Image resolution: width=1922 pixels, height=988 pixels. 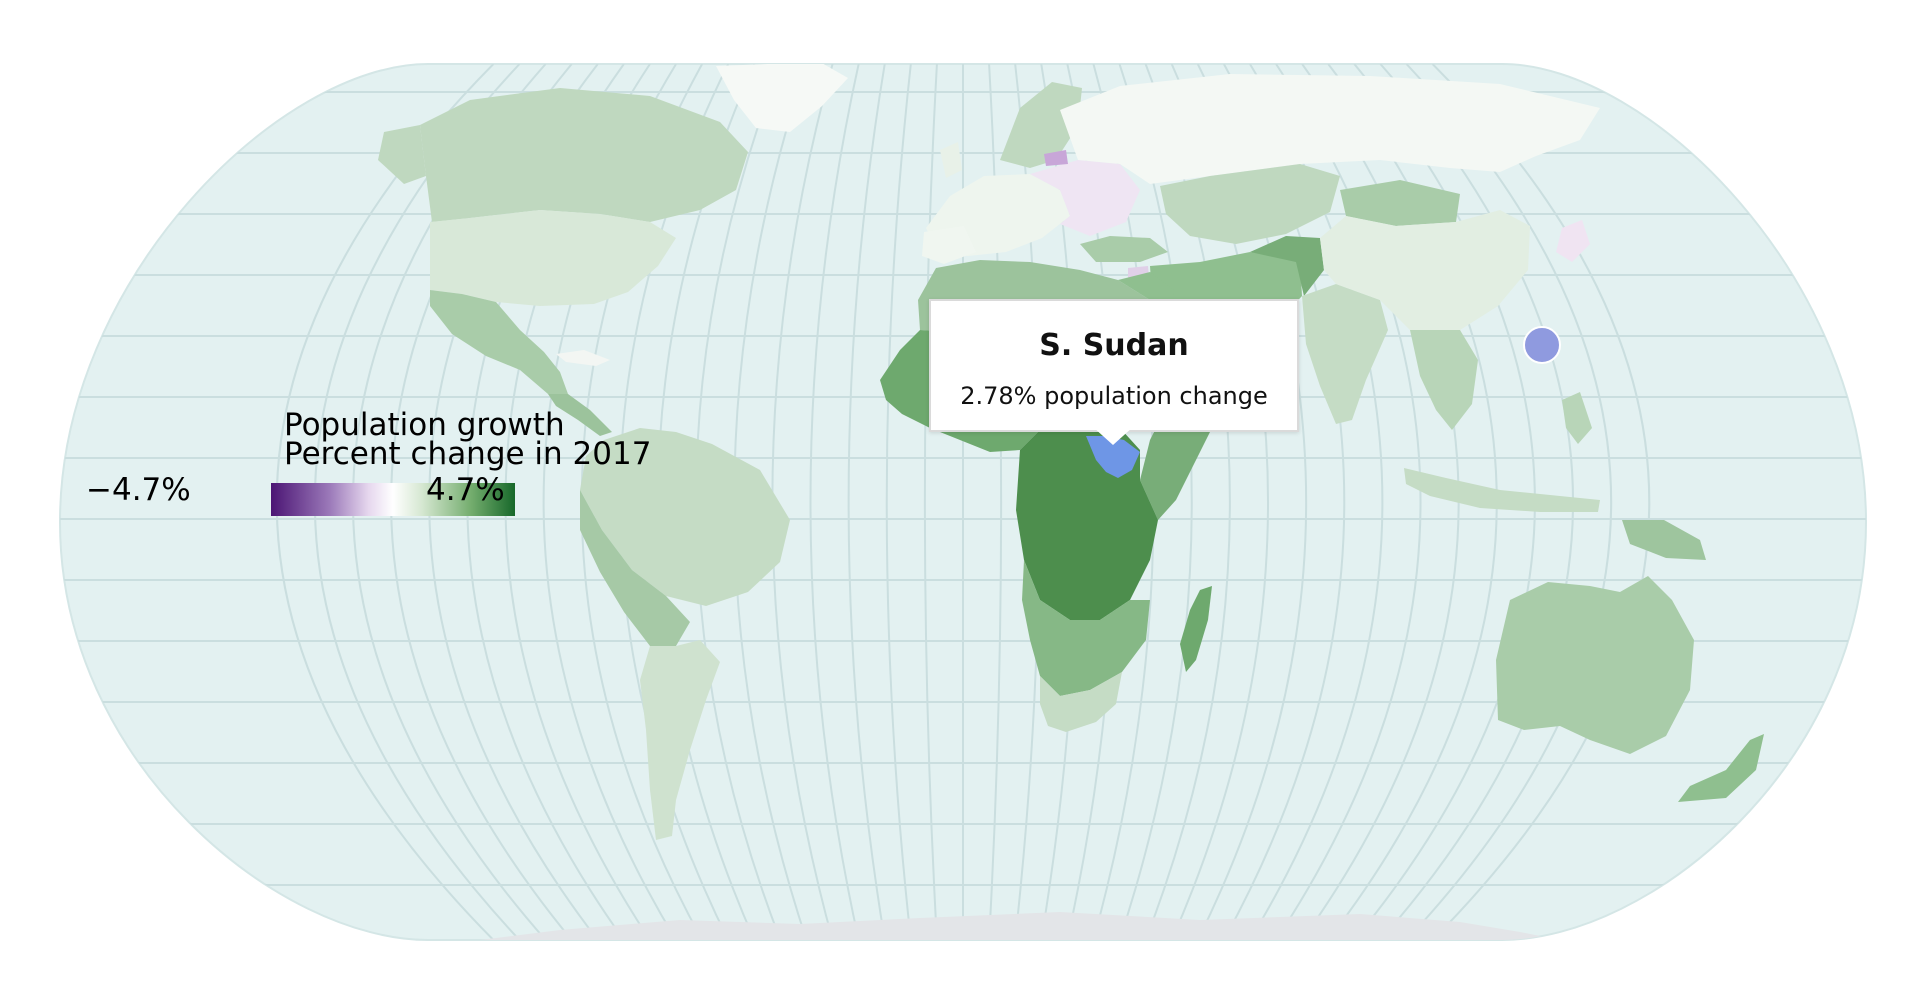 I want to click on south-africa-region, so click(x=1081, y=702).